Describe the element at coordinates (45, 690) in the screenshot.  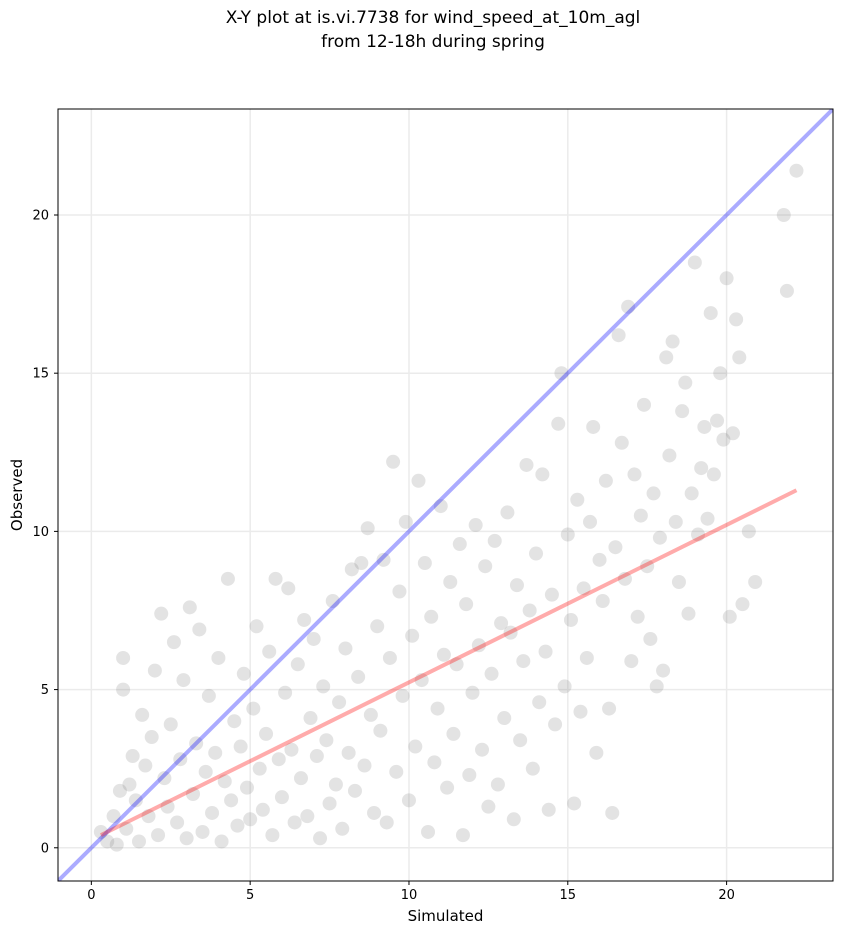
I see `y-tick-label: 5` at that location.